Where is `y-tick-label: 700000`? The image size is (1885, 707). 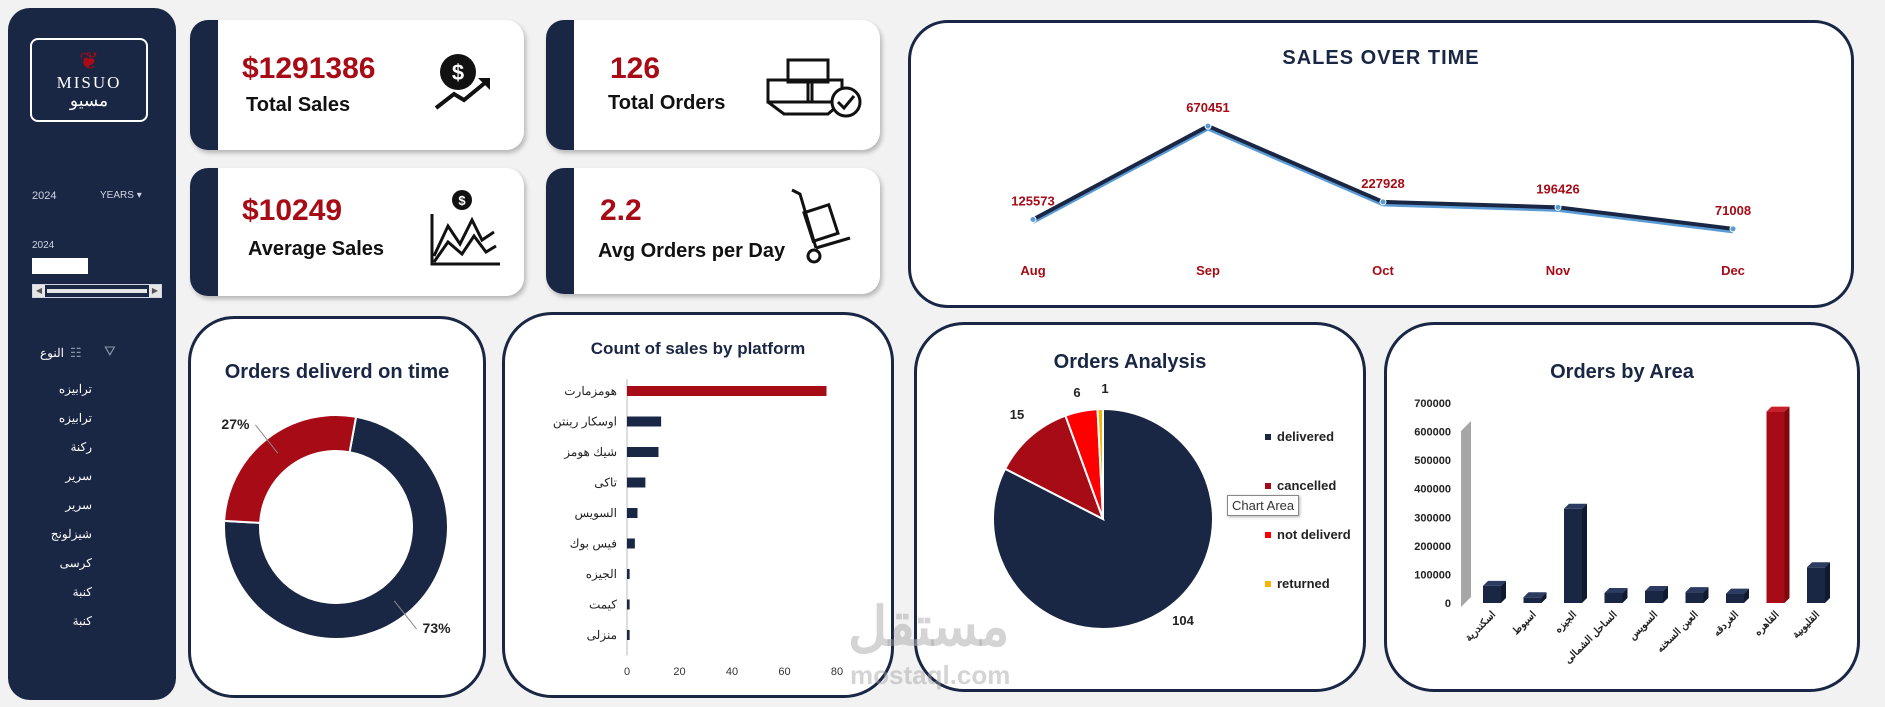
y-tick-label: 700000 is located at coordinates (1432, 404).